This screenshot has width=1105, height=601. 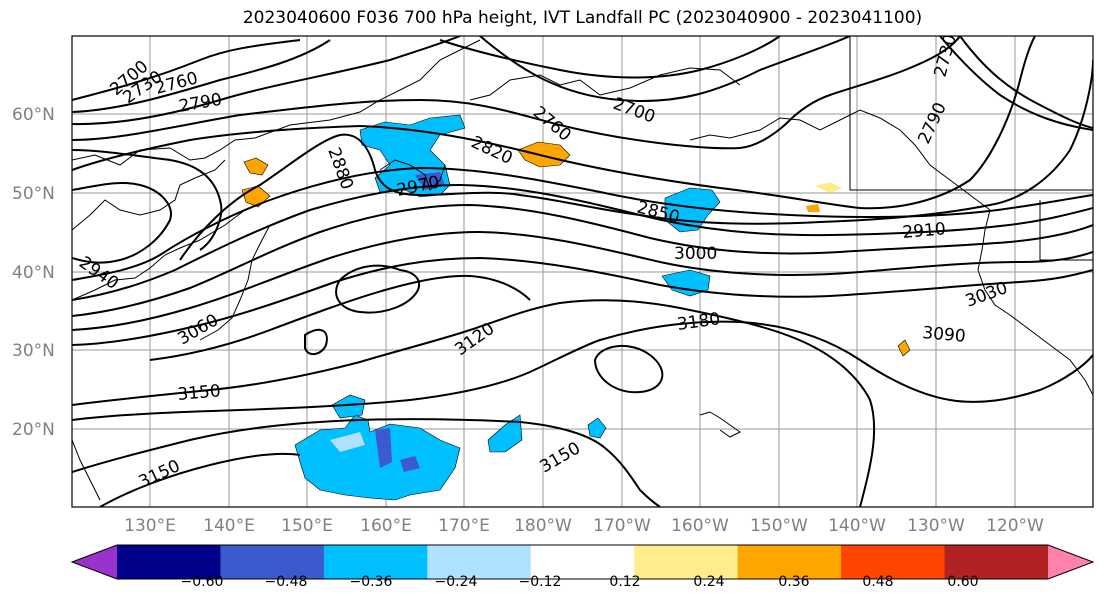 I want to click on colorbar-tick: 0.60, so click(x=962, y=582).